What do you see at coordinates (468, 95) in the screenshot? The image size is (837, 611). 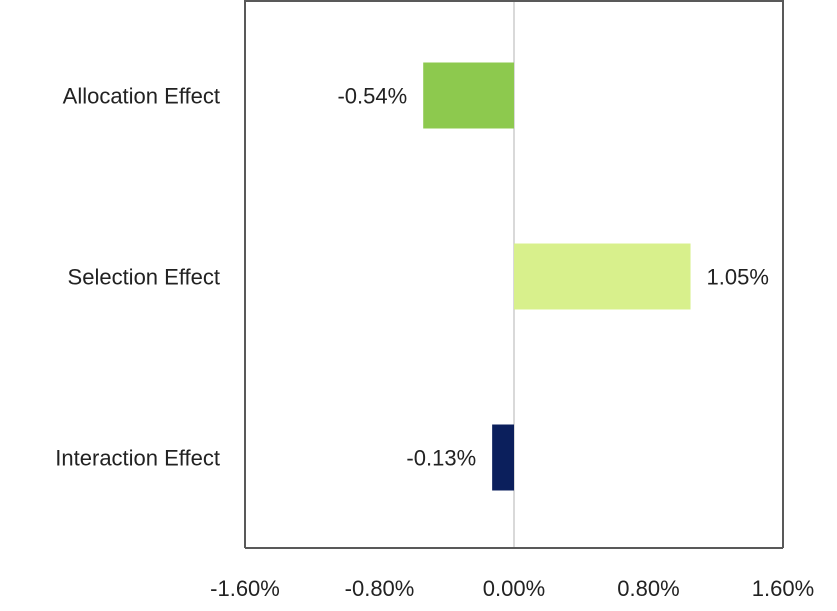 I see `bar-allocation-effect` at bounding box center [468, 95].